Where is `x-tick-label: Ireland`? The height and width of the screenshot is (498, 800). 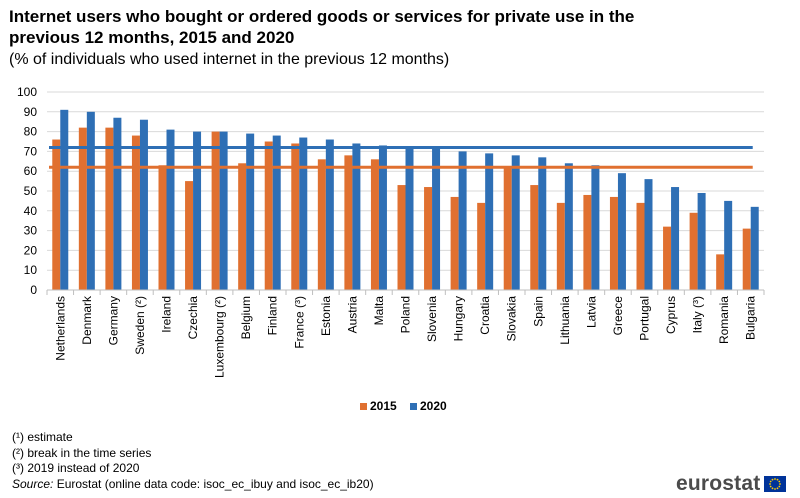
x-tick-label: Ireland is located at coordinates (167, 314).